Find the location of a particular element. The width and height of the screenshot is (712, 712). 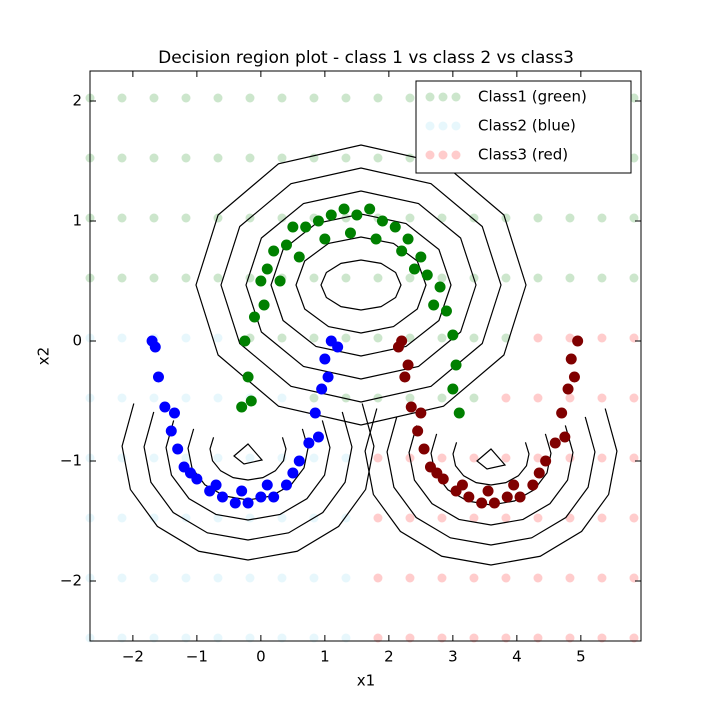

legend-label: Class2 (blue) is located at coordinates (527, 126).